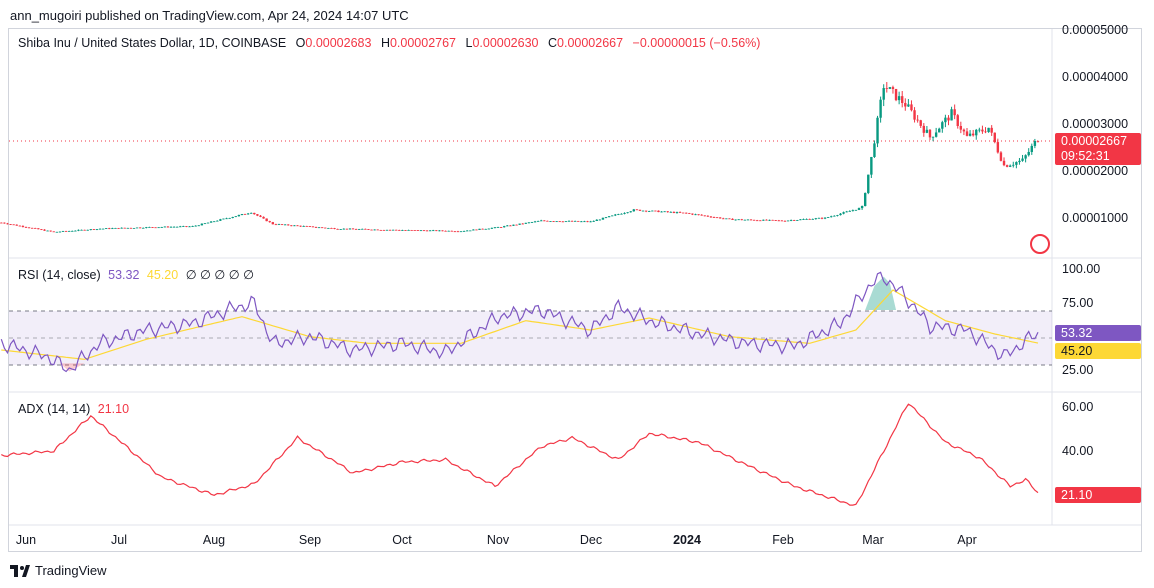 The image size is (1154, 588). Describe the element at coordinates (469, 43) in the screenshot. I see `low-label: L` at that location.